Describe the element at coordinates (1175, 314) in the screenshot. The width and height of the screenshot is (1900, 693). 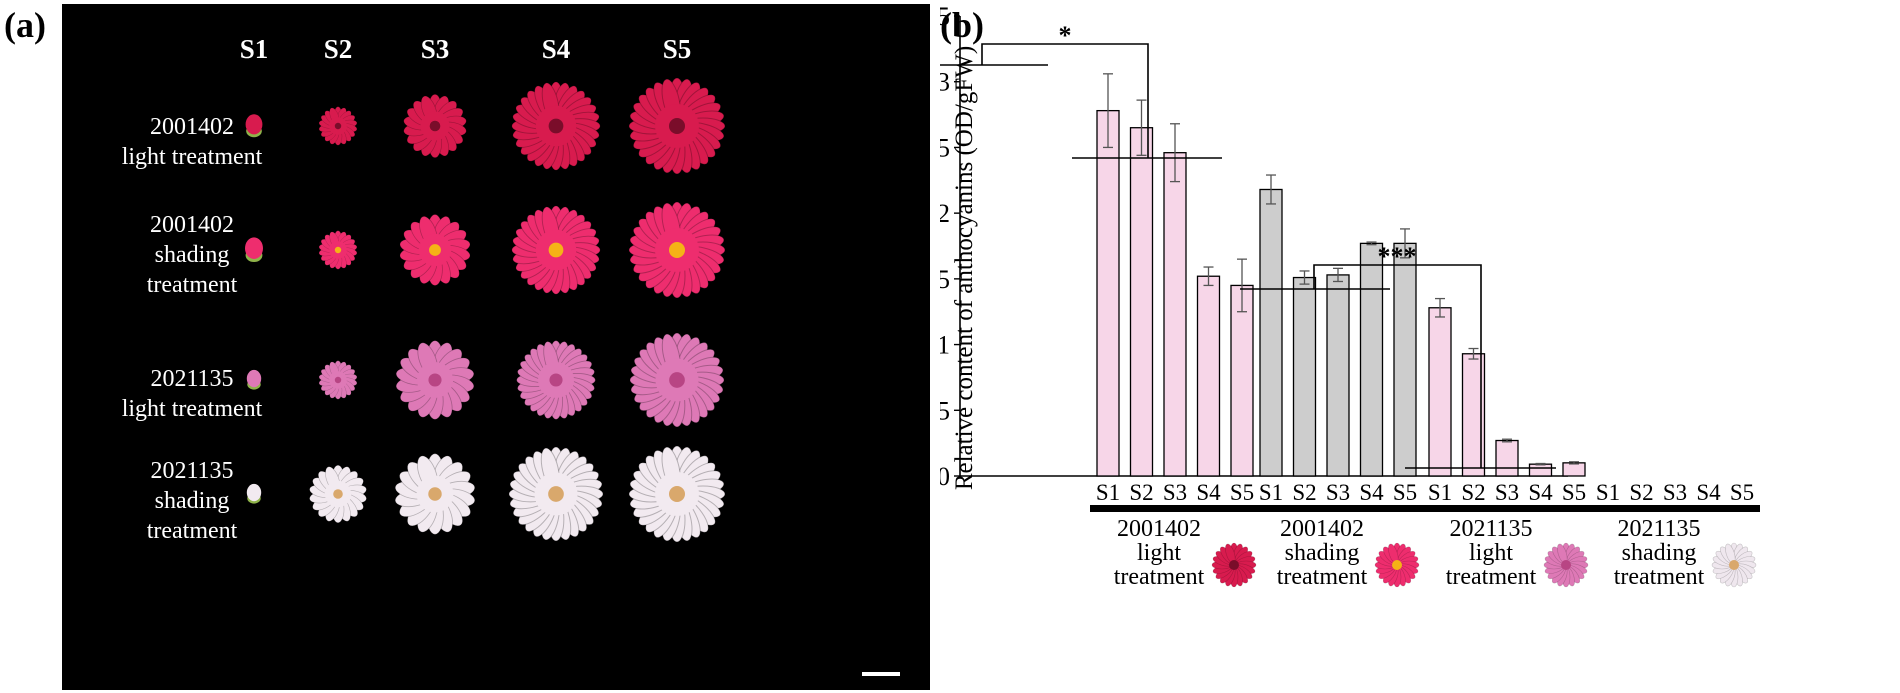
I see `bar-group1-s3` at that location.